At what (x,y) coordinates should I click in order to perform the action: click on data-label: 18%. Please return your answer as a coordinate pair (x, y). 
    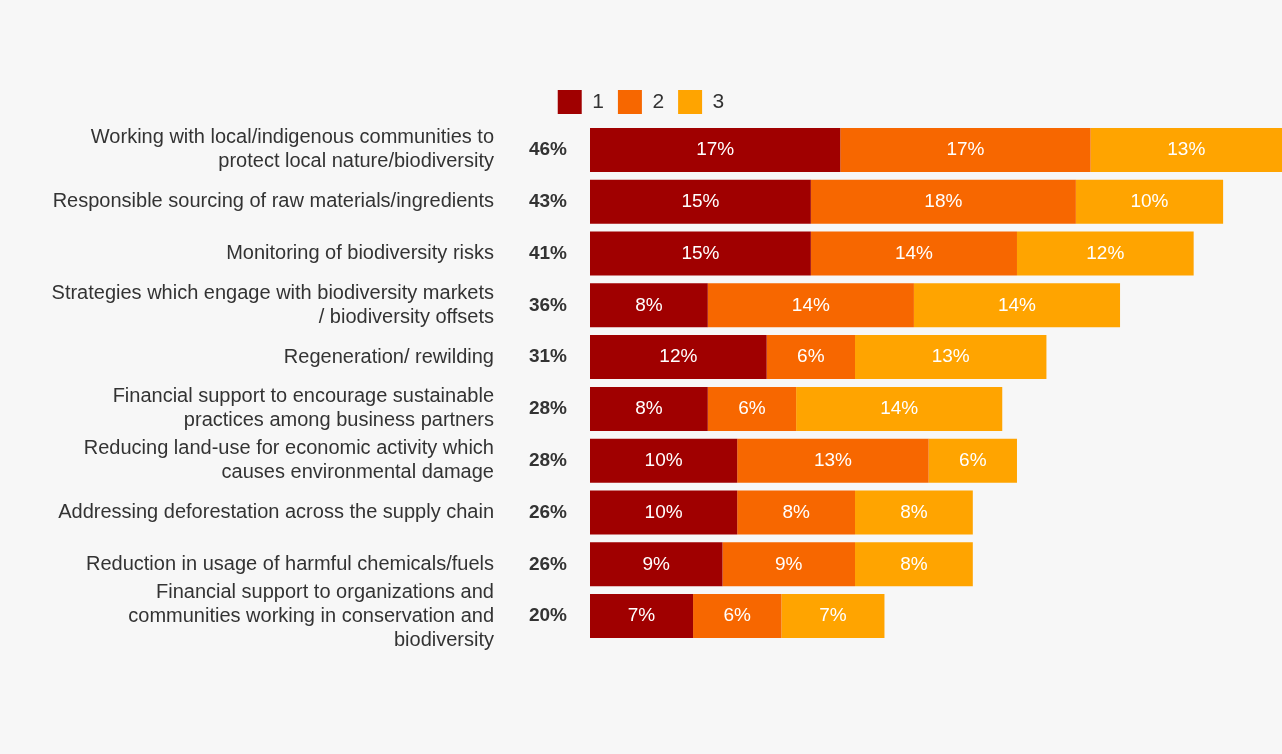
    Looking at the image, I should click on (943, 200).